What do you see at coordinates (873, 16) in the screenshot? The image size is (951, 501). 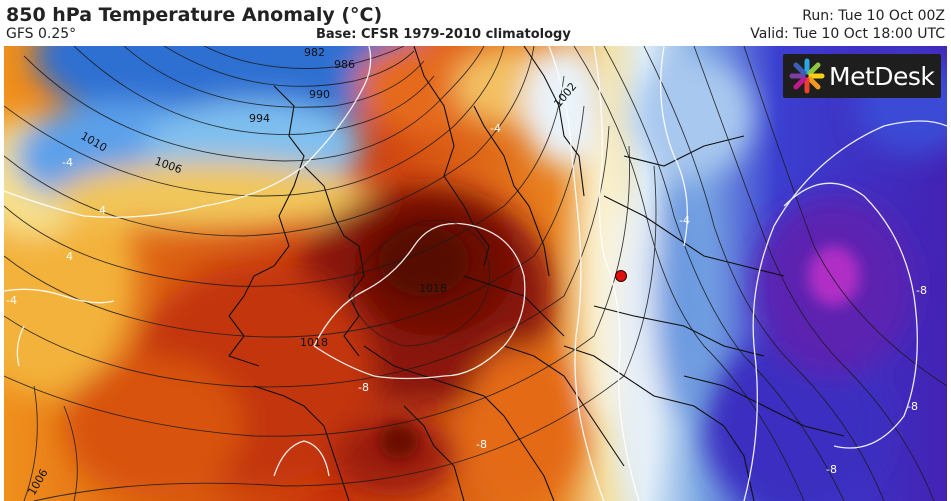 I see `run-time-label: Run: Tue 10 Oct 00Z` at bounding box center [873, 16].